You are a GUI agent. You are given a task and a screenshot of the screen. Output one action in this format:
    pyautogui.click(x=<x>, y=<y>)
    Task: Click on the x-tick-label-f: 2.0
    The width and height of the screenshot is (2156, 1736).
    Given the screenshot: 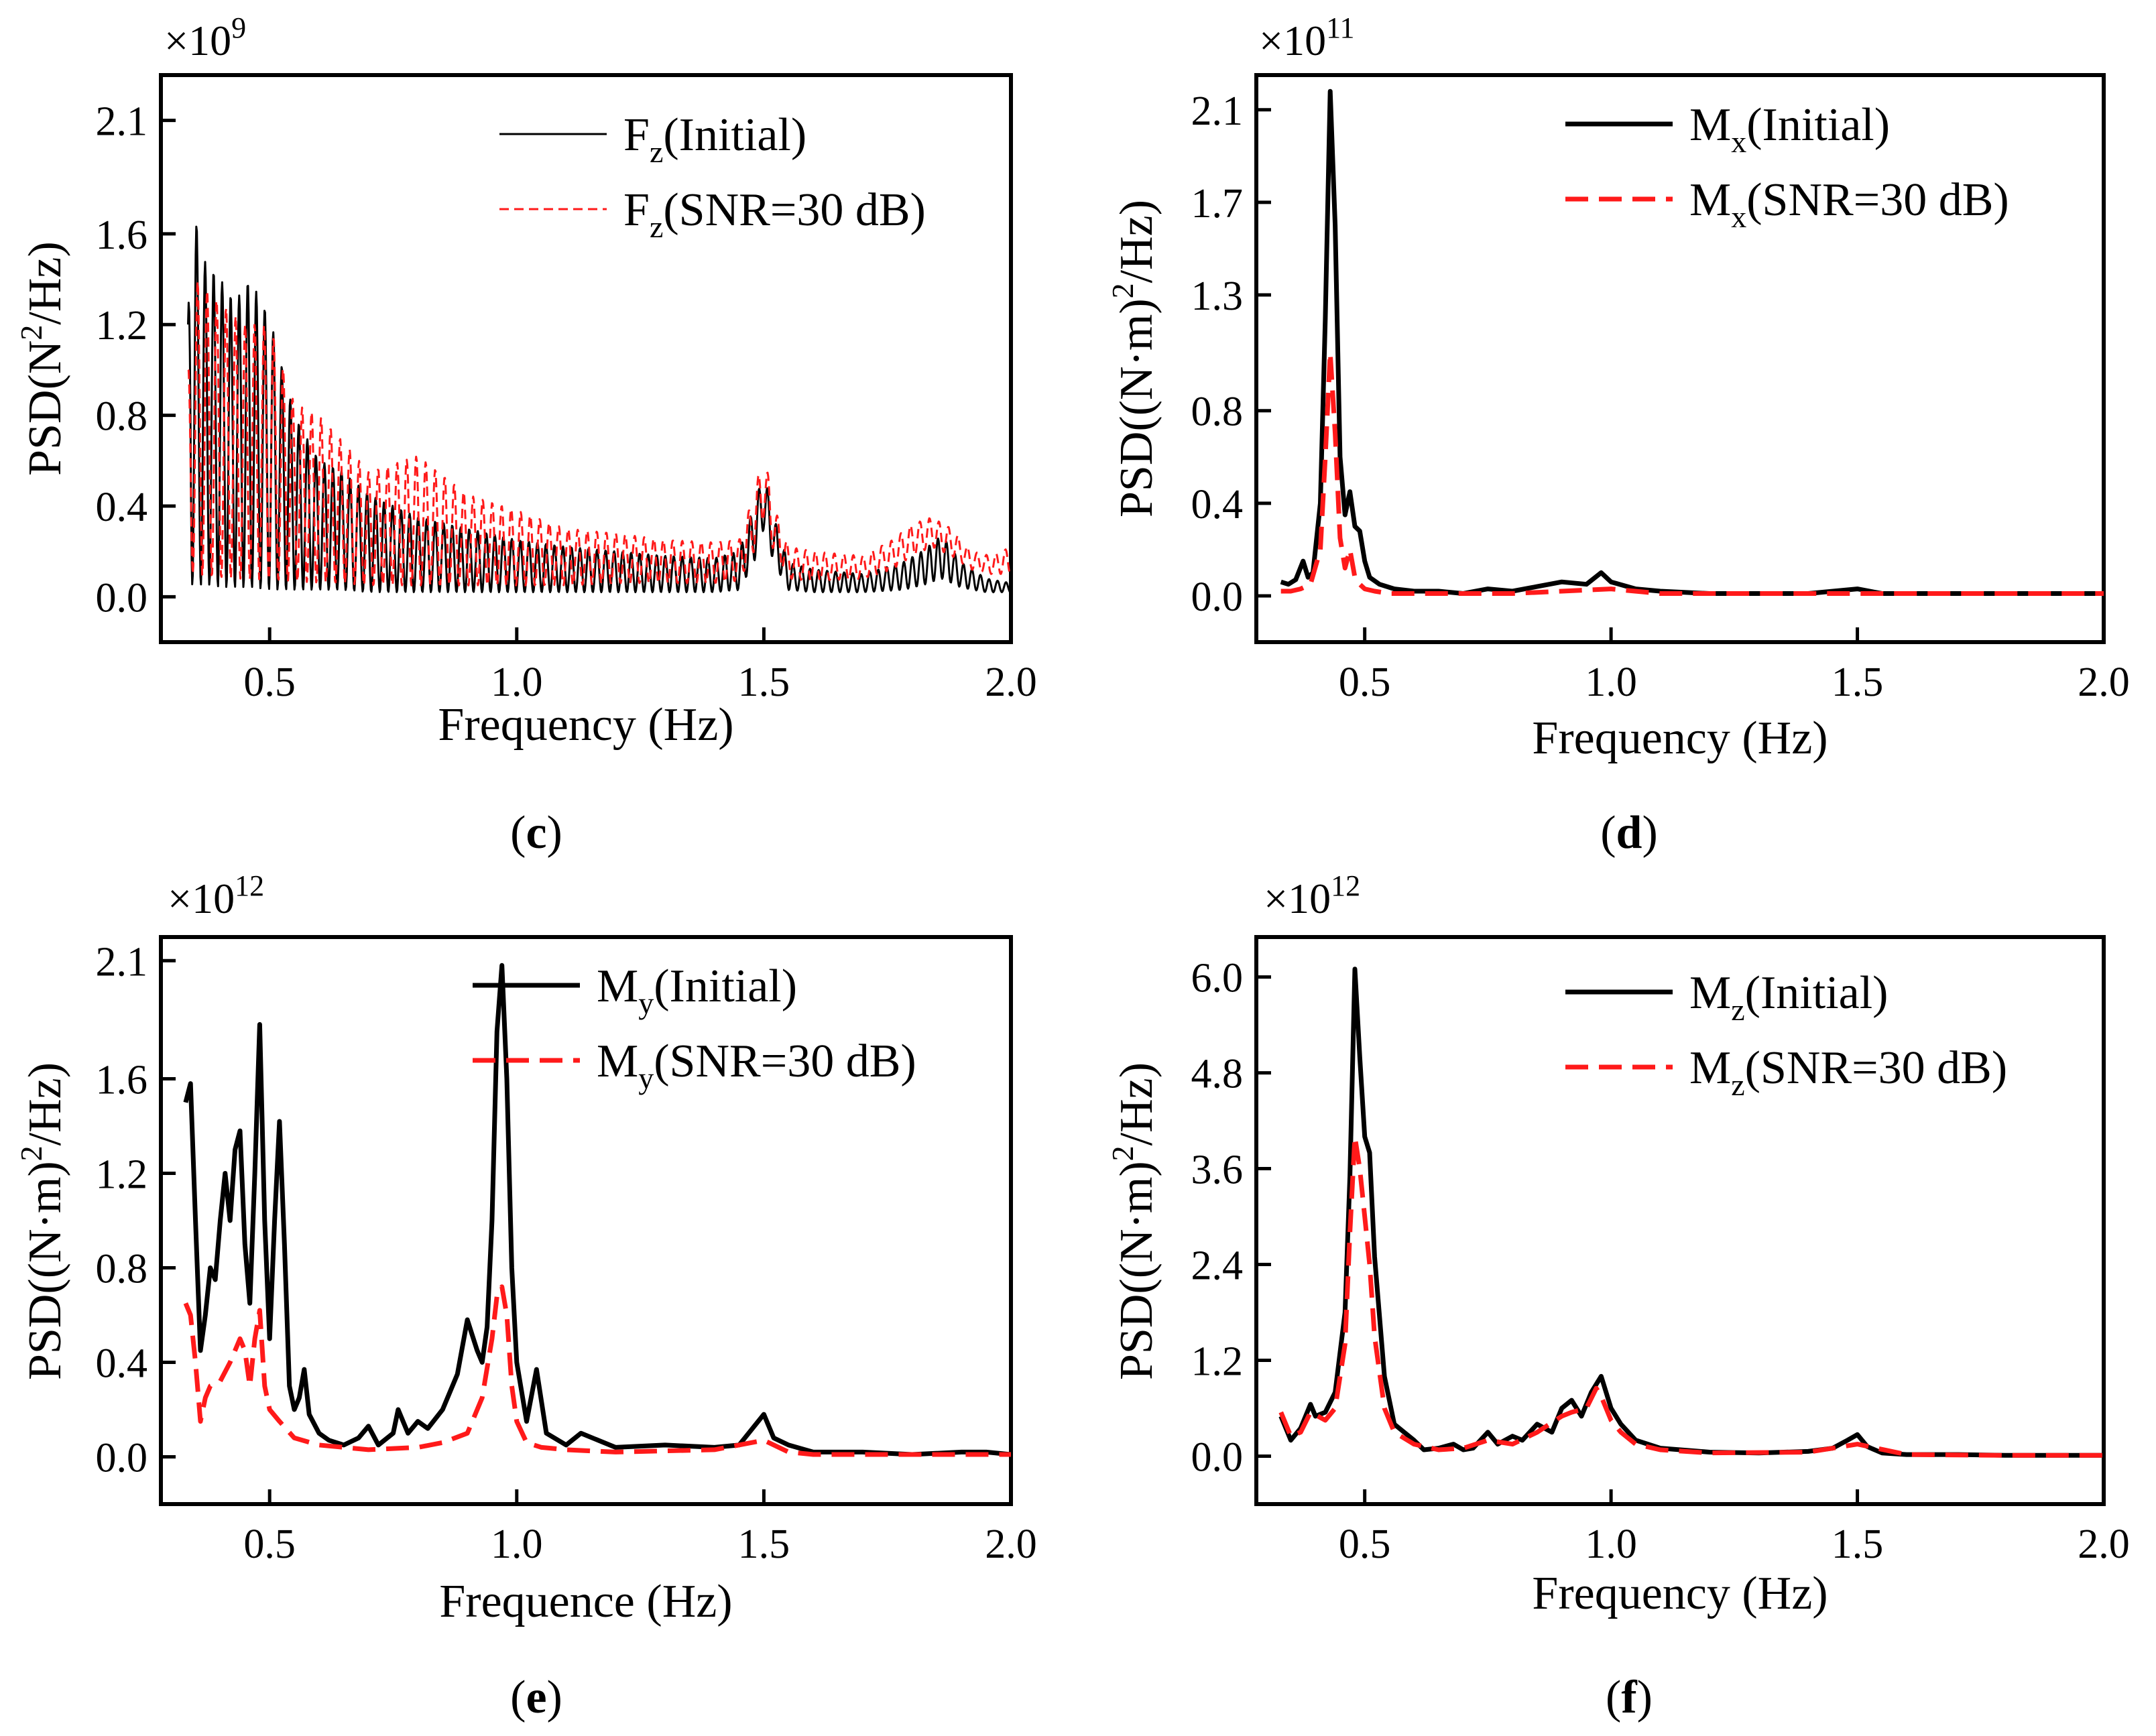 What is the action you would take?
    pyautogui.click(x=2104, y=1545)
    